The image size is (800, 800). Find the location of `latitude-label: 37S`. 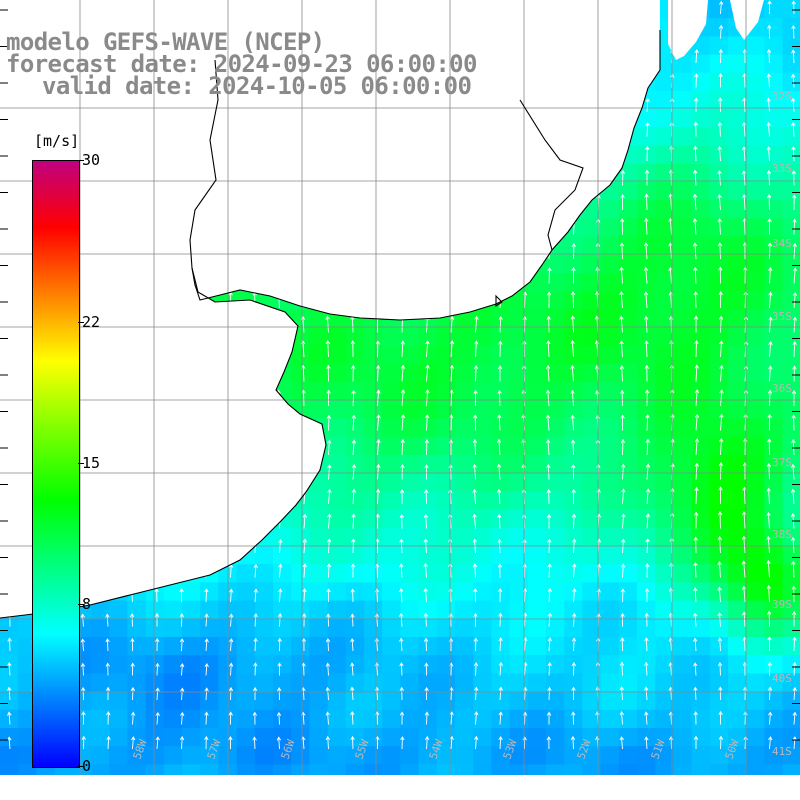

latitude-label: 37S is located at coordinates (782, 462).